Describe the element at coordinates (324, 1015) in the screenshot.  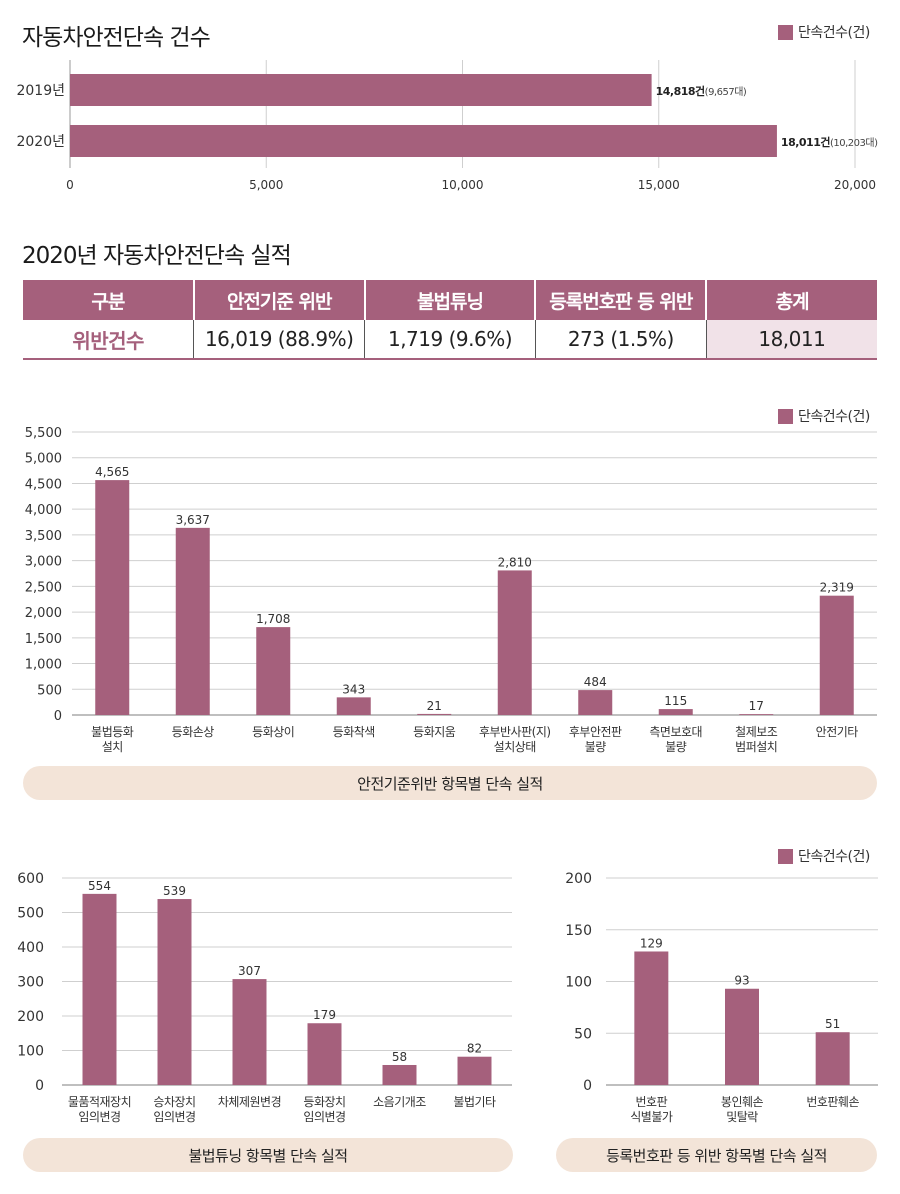
I see `data-label: 179` at that location.